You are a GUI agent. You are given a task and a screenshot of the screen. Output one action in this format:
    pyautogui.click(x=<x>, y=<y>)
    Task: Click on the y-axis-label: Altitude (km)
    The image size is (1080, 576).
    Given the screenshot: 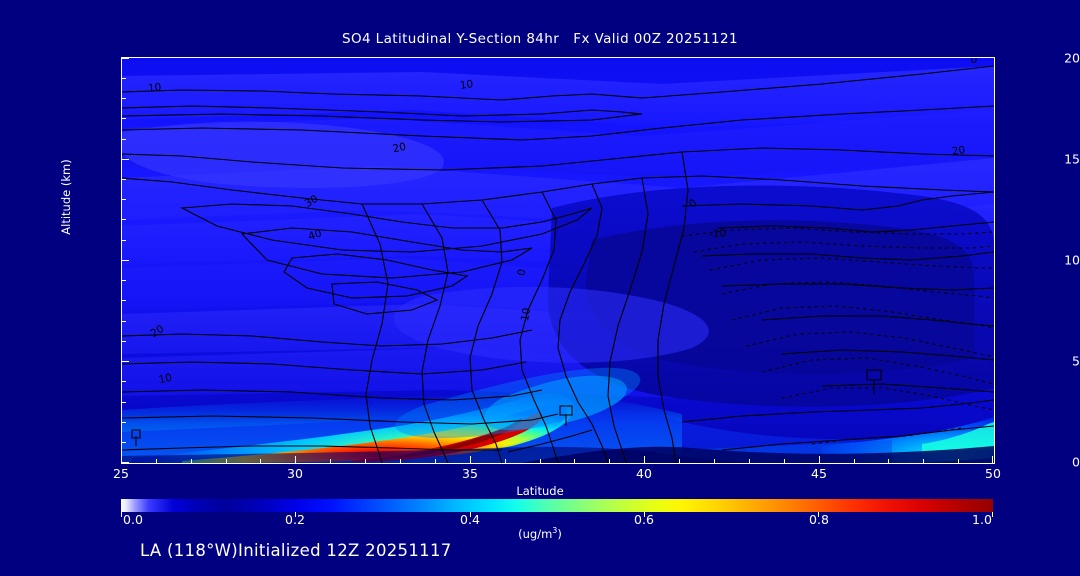 What is the action you would take?
    pyautogui.click(x=66, y=197)
    